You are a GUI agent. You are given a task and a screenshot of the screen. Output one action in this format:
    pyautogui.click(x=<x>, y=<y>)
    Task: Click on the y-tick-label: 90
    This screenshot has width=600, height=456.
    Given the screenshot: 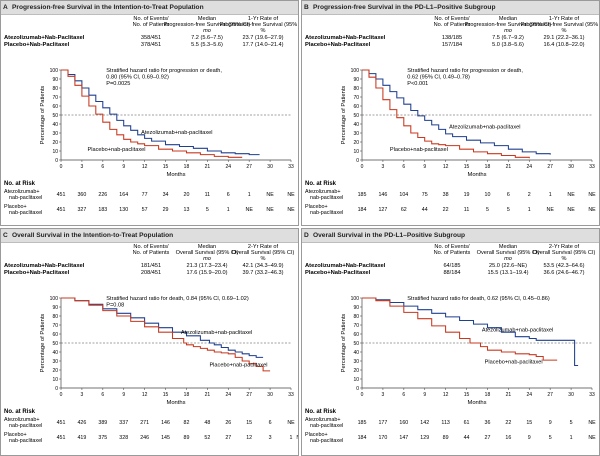 What is the action you would take?
    pyautogui.click(x=55, y=80)
    